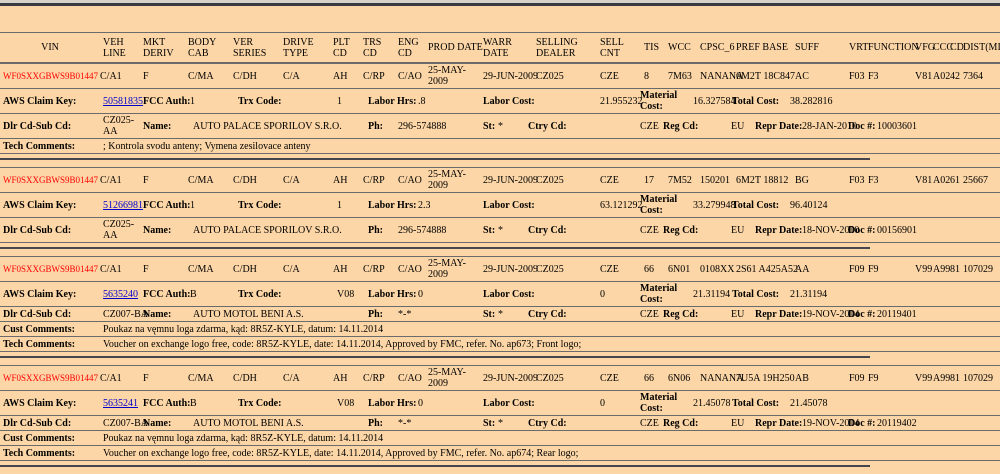 This screenshot has height=474, width=1000. I want to click on tis-value: 66, so click(649, 269).